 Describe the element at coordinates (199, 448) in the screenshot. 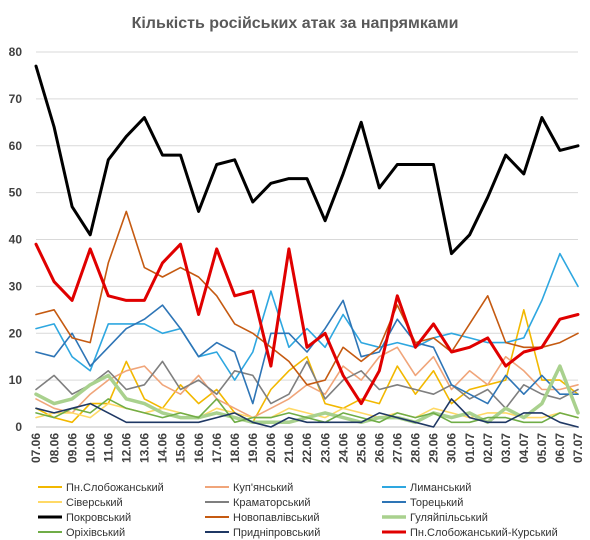

I see `x-tick-label: 16.06` at that location.